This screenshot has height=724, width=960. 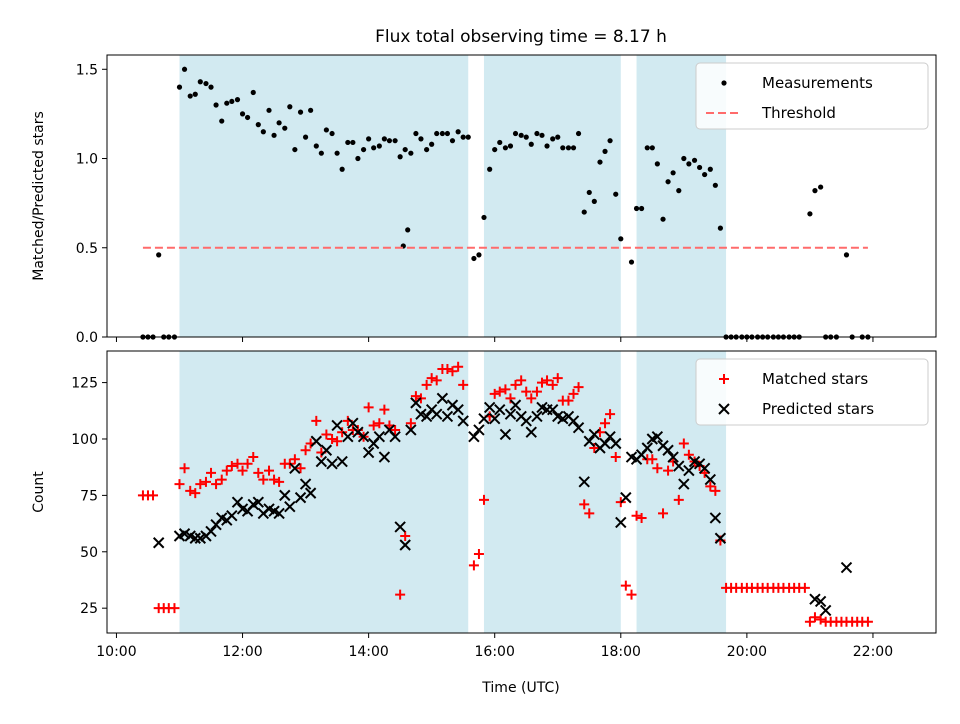 What do you see at coordinates (87, 160) in the screenshot?
I see `y-tick-label: 1.0` at bounding box center [87, 160].